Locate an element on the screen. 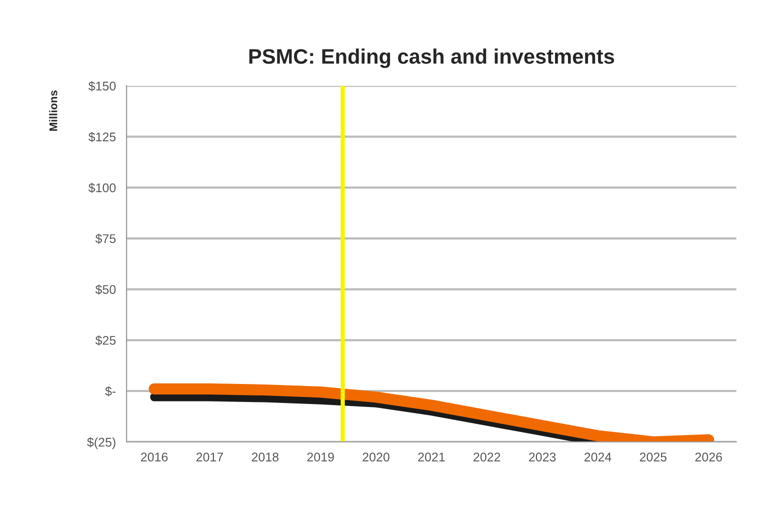 This screenshot has width=767, height=505. y-tick-label: $50 is located at coordinates (105, 289).